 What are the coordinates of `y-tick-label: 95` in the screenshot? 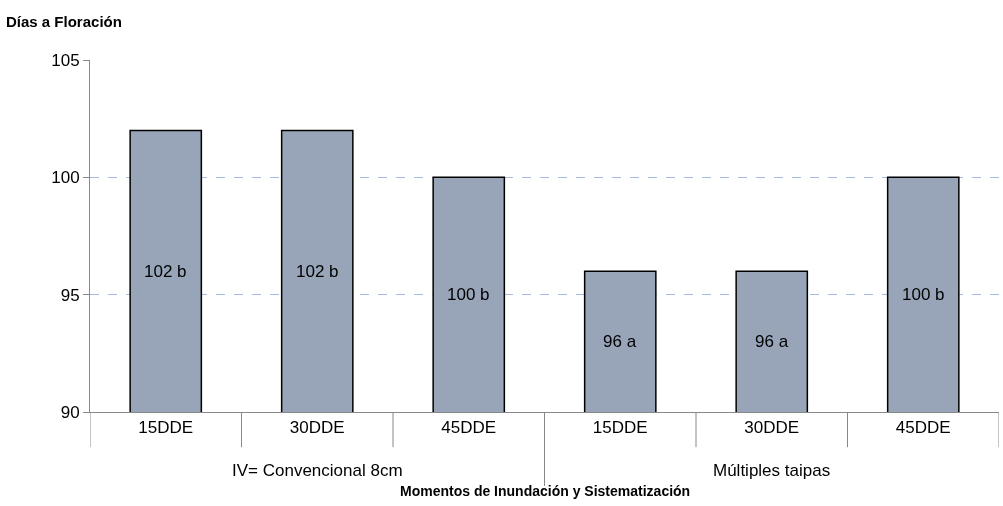 It's located at (70, 295).